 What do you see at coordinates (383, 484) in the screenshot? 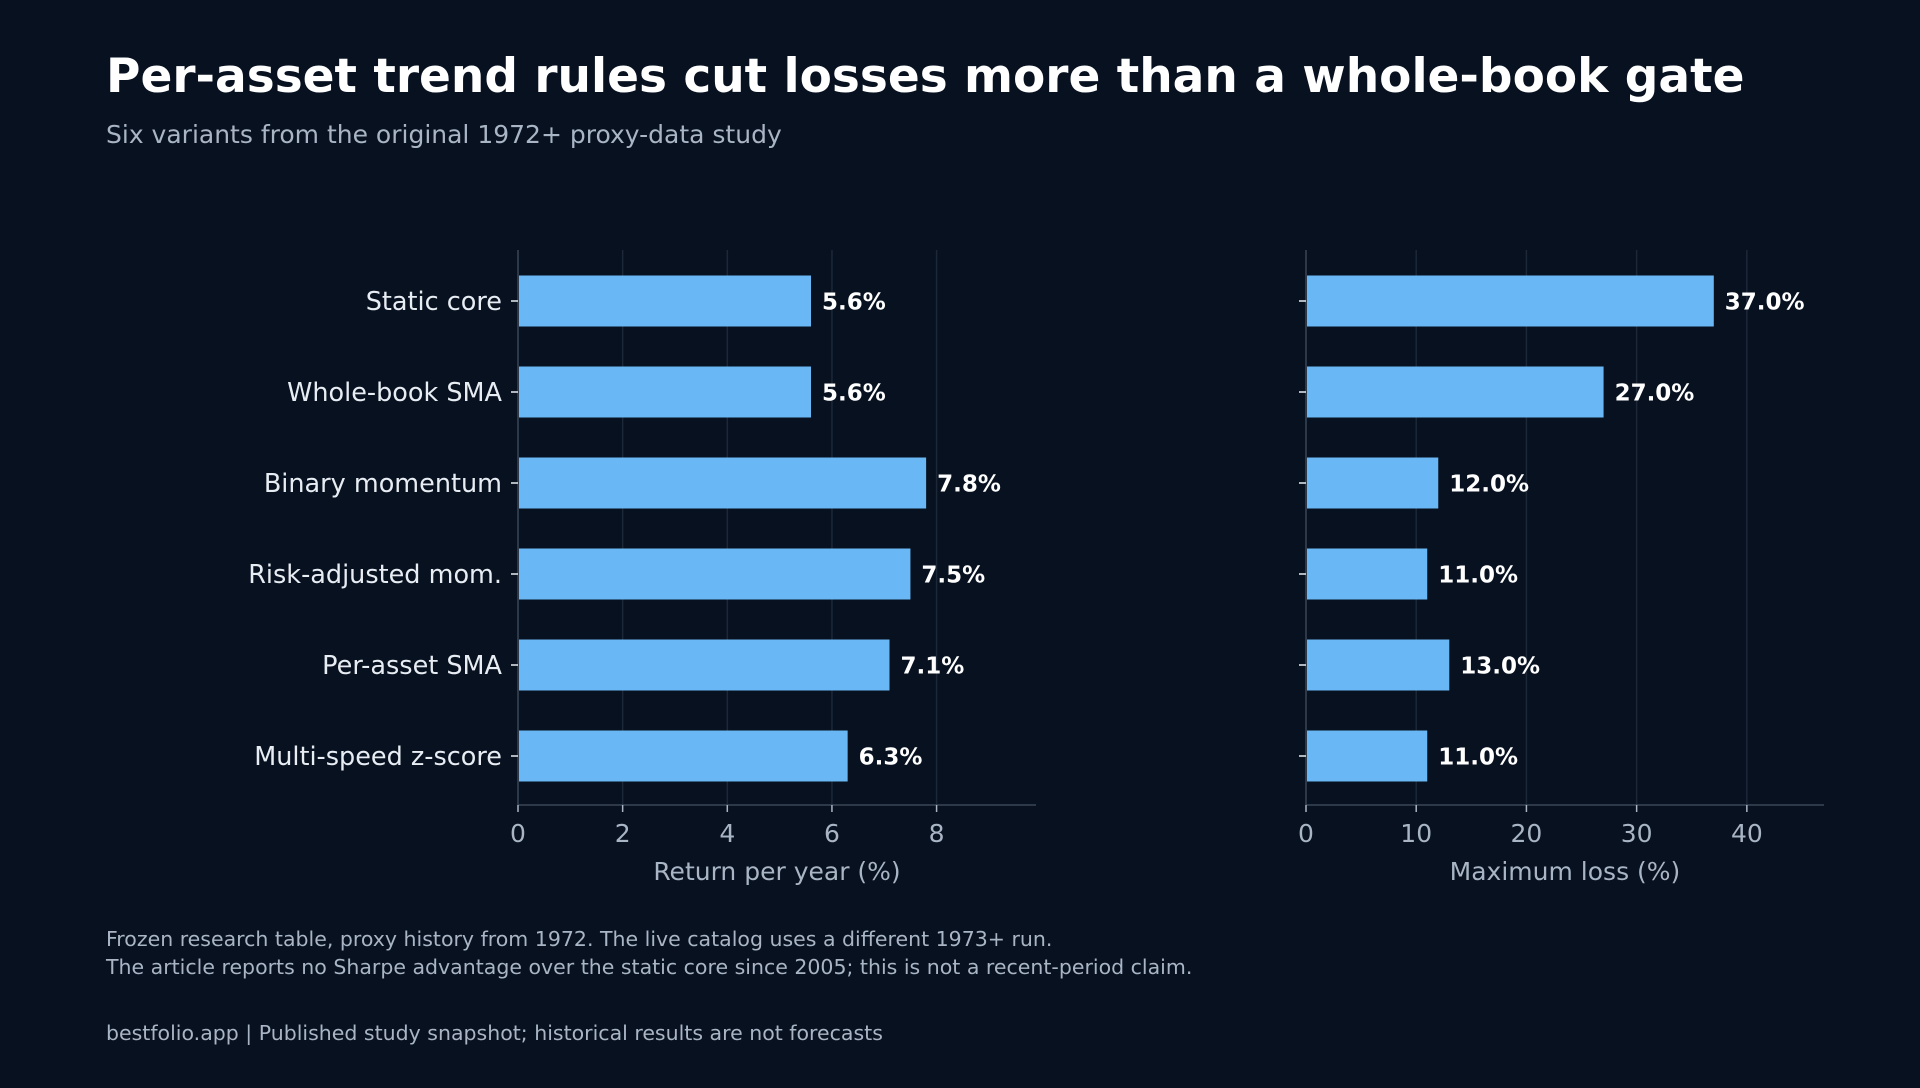
I see `category-label: Binary momentum` at bounding box center [383, 484].